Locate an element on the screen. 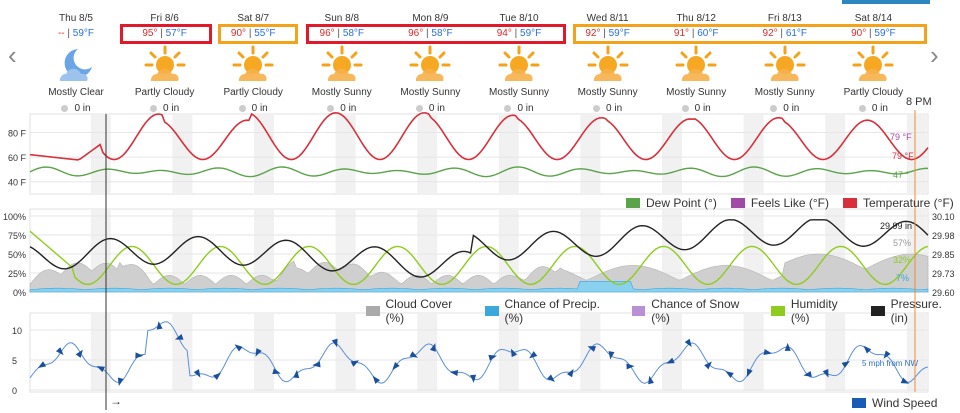  legend-label: Dew Point (°) is located at coordinates (681, 203).